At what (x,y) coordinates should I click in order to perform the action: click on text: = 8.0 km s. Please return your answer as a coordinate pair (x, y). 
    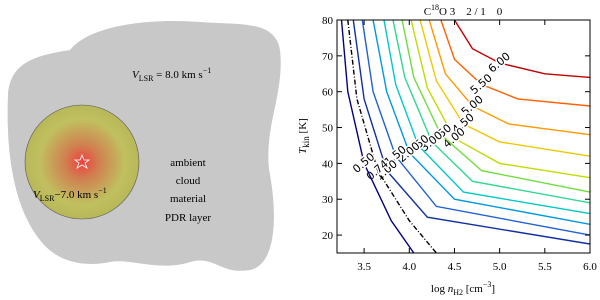
    Looking at the image, I should click on (177, 75).